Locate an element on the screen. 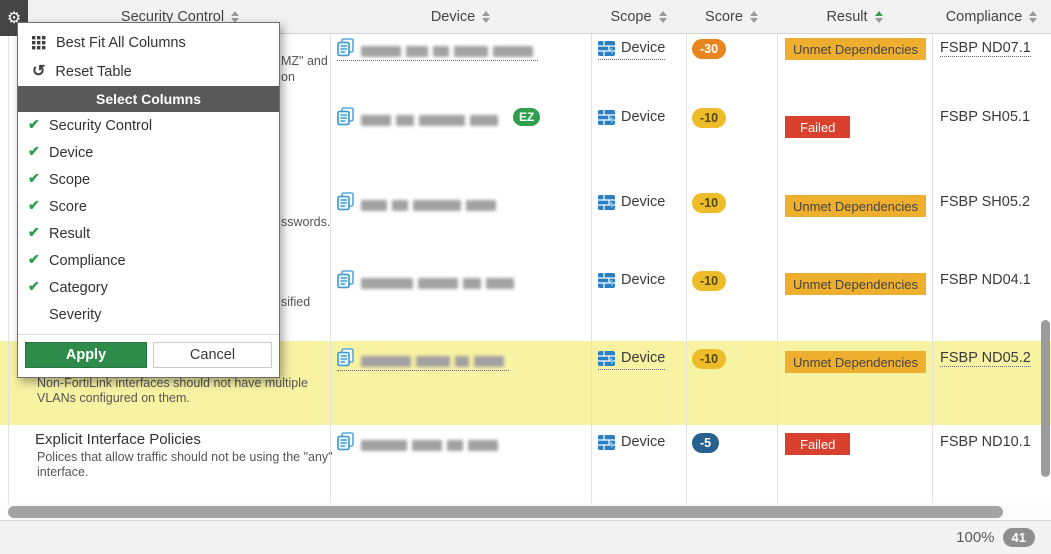 This screenshot has height=554, width=1051. column-header-result: Result is located at coordinates (854, 16).